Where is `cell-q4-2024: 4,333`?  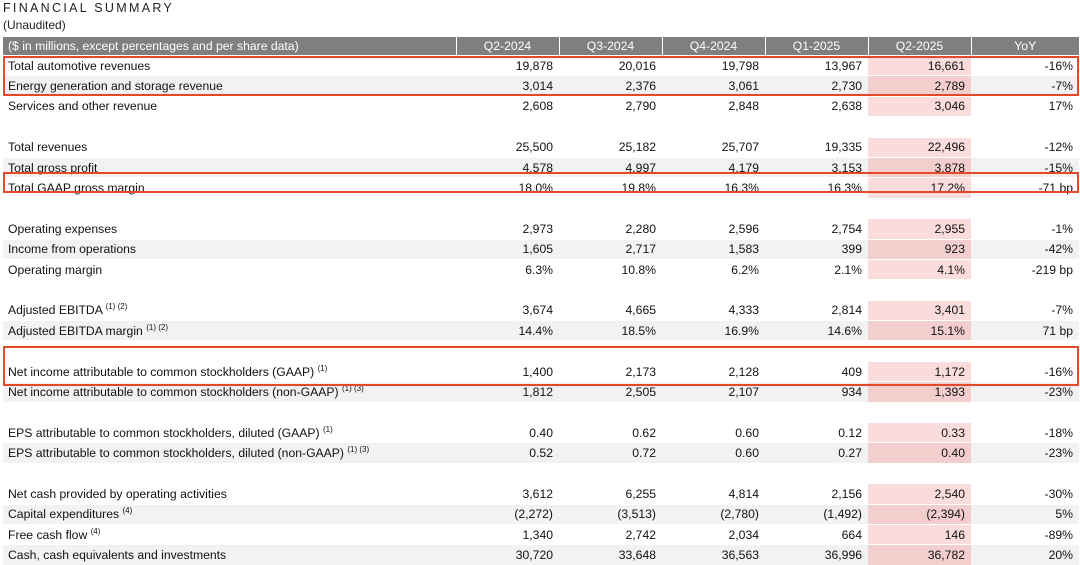
cell-q4-2024: 4,333 is located at coordinates (713, 310).